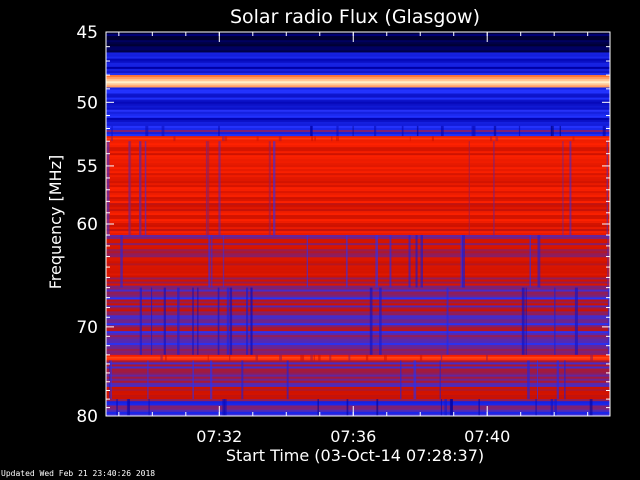  I want to click on y-tick-label: 70, so click(87, 328).